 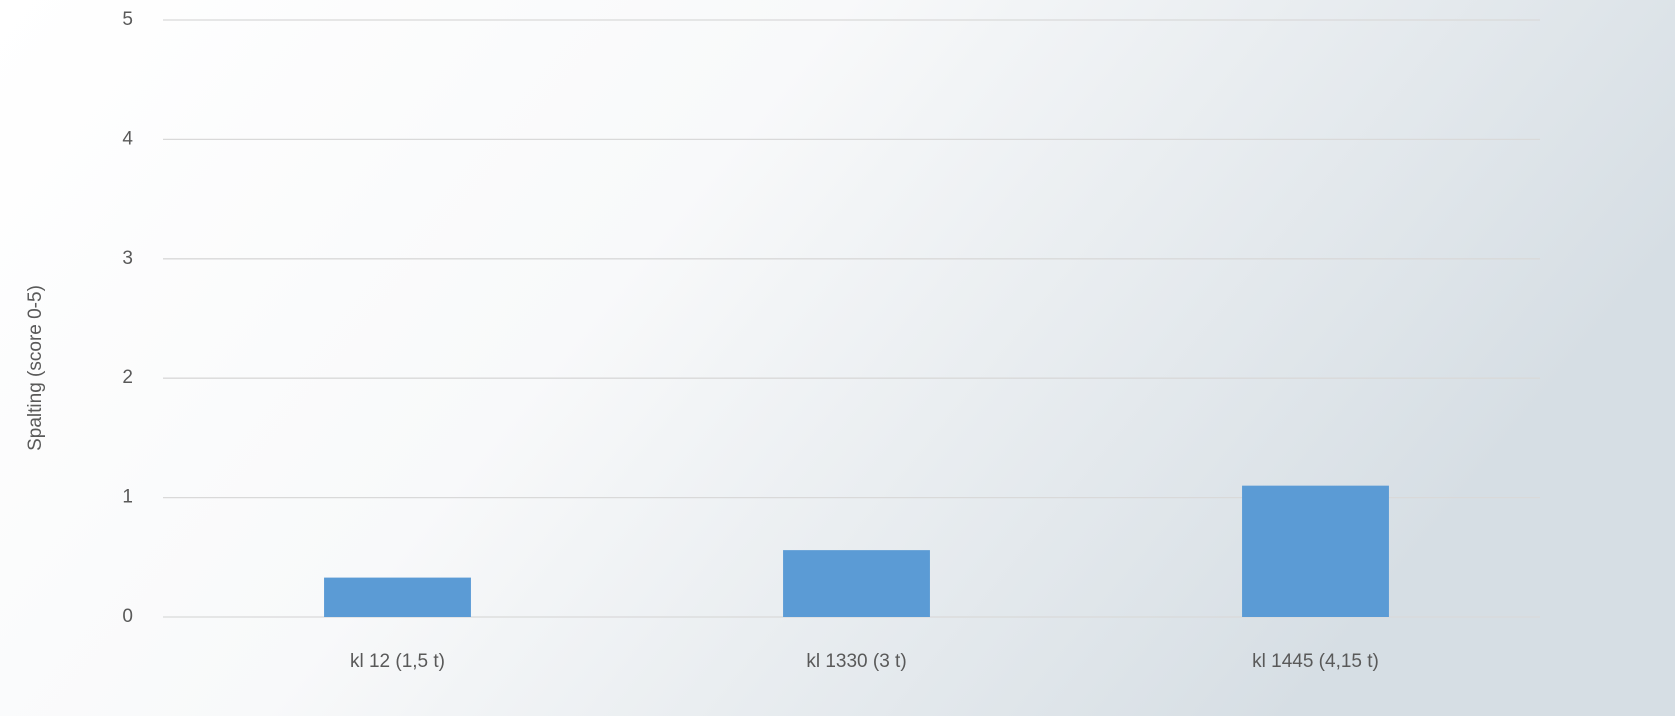 What do you see at coordinates (397, 661) in the screenshot?
I see `x-tick-label: kl 12 (1,5 t)` at bounding box center [397, 661].